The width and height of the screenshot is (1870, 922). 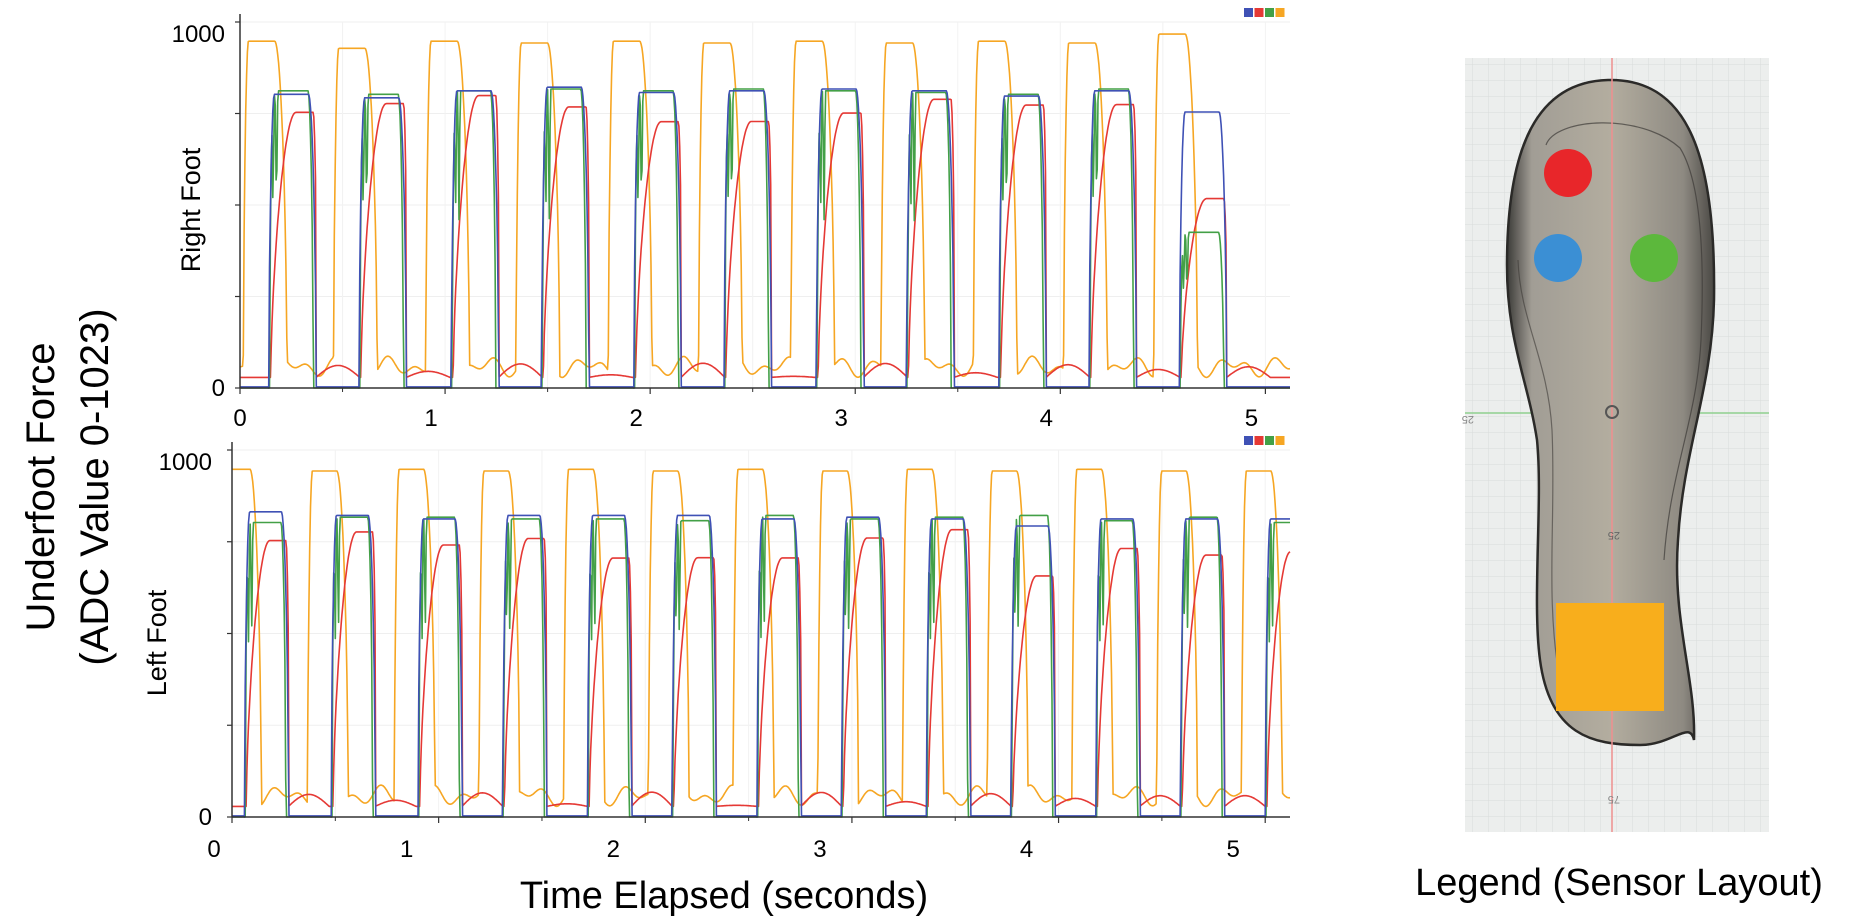 What do you see at coordinates (1614, 535) in the screenshot?
I see `ruler-mark-middle: 25` at bounding box center [1614, 535].